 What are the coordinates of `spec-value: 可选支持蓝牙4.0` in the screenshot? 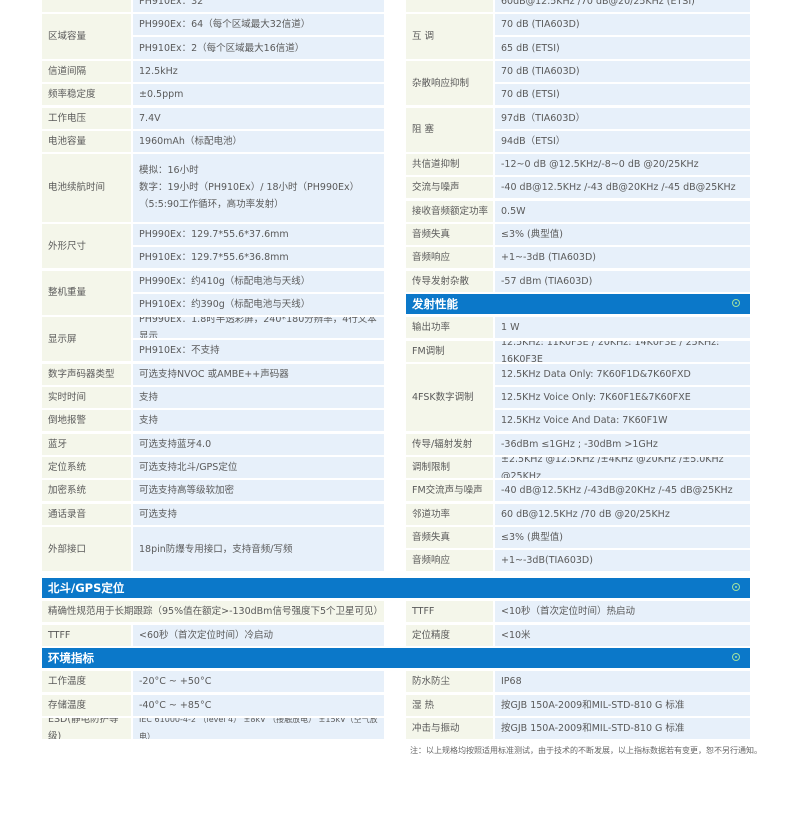 It's located at (258, 444).